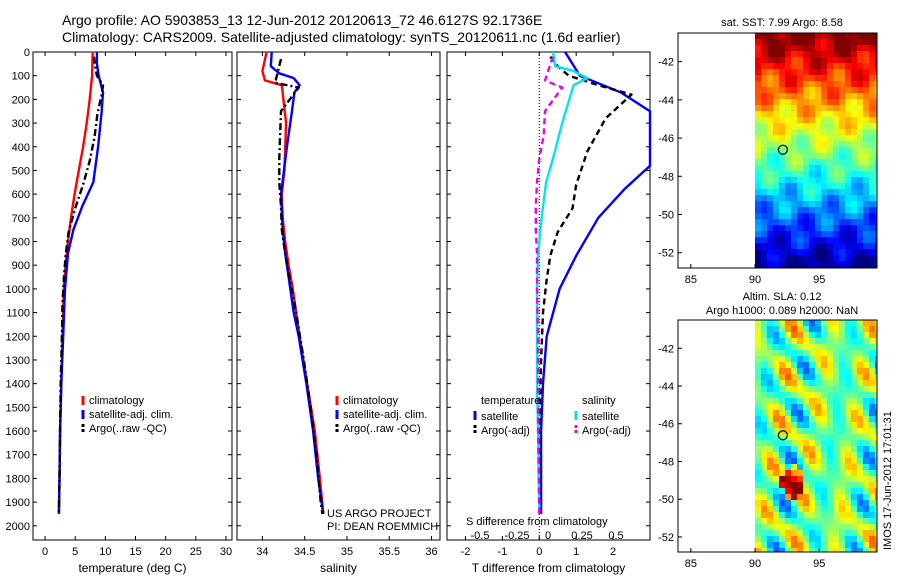 This screenshot has height=580, width=900. I want to click on legend-label: satellite-adj. clim., so click(131, 415).